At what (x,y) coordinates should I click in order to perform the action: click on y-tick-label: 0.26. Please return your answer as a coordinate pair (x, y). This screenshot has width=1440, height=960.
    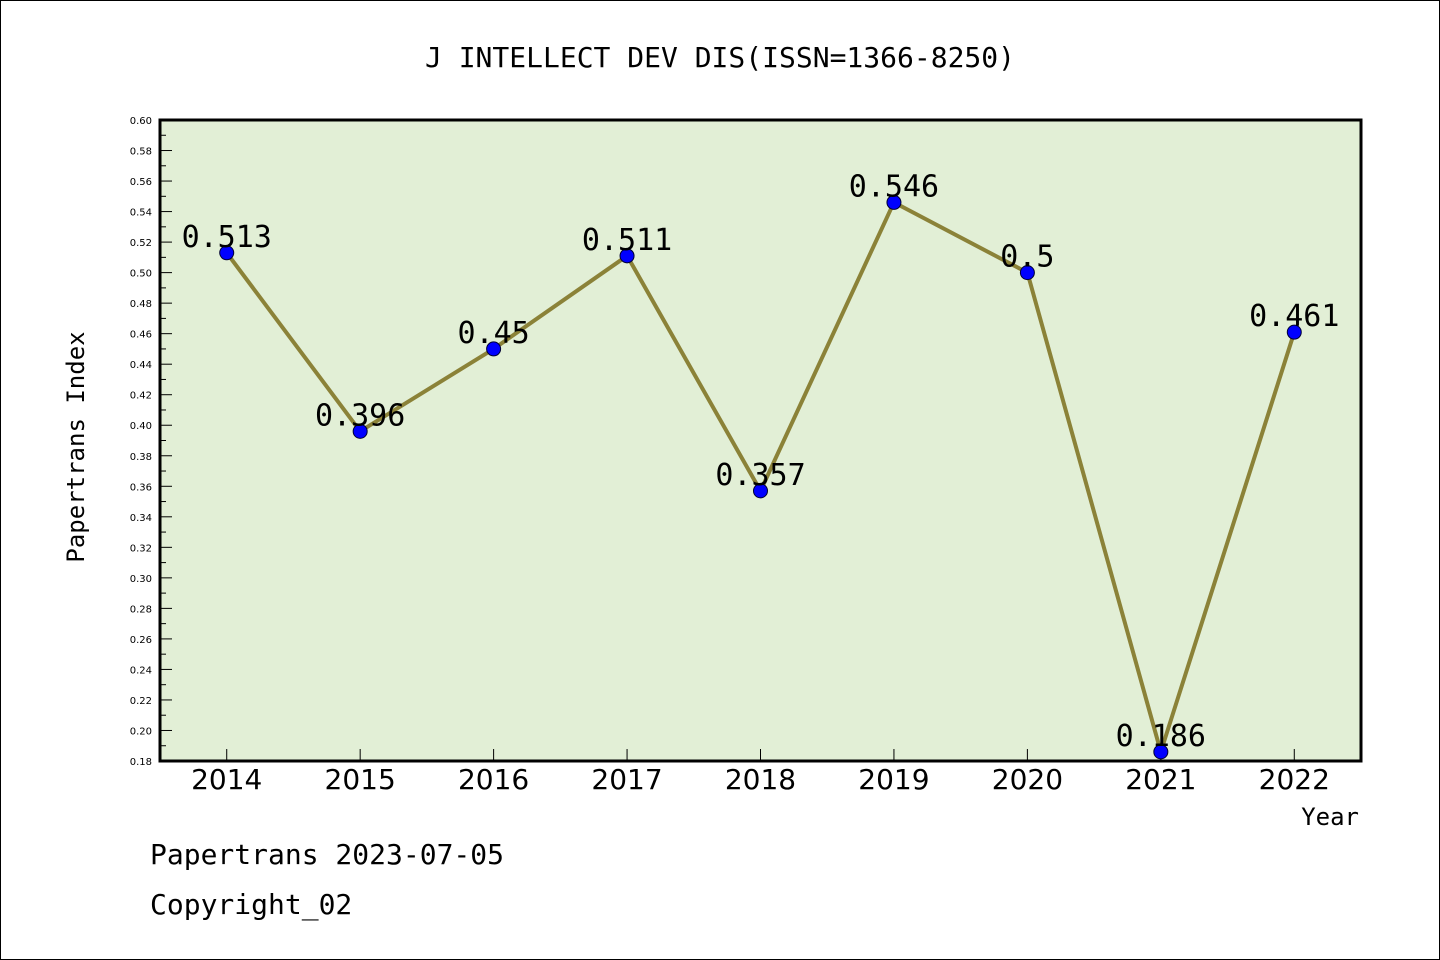
    Looking at the image, I should click on (141, 640).